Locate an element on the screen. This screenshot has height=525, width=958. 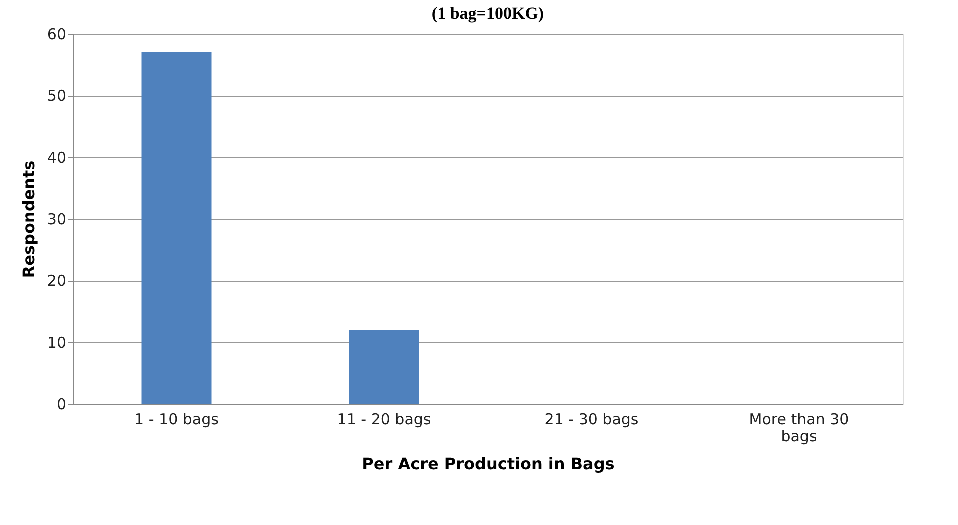
chart-title: (1 bag=100KG) is located at coordinates (488, 13).